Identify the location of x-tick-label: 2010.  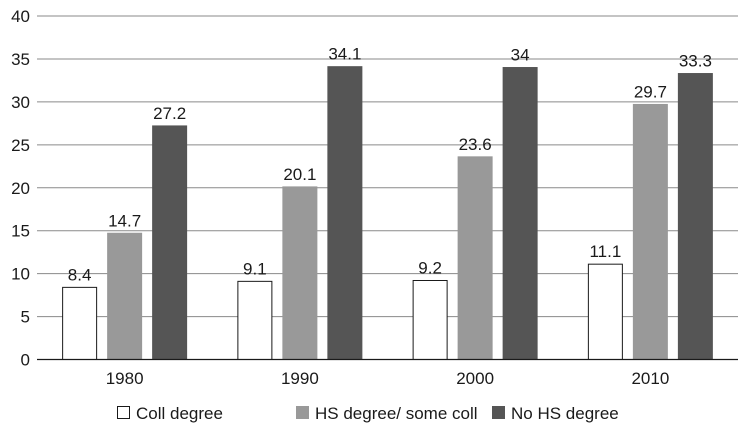
(650, 378).